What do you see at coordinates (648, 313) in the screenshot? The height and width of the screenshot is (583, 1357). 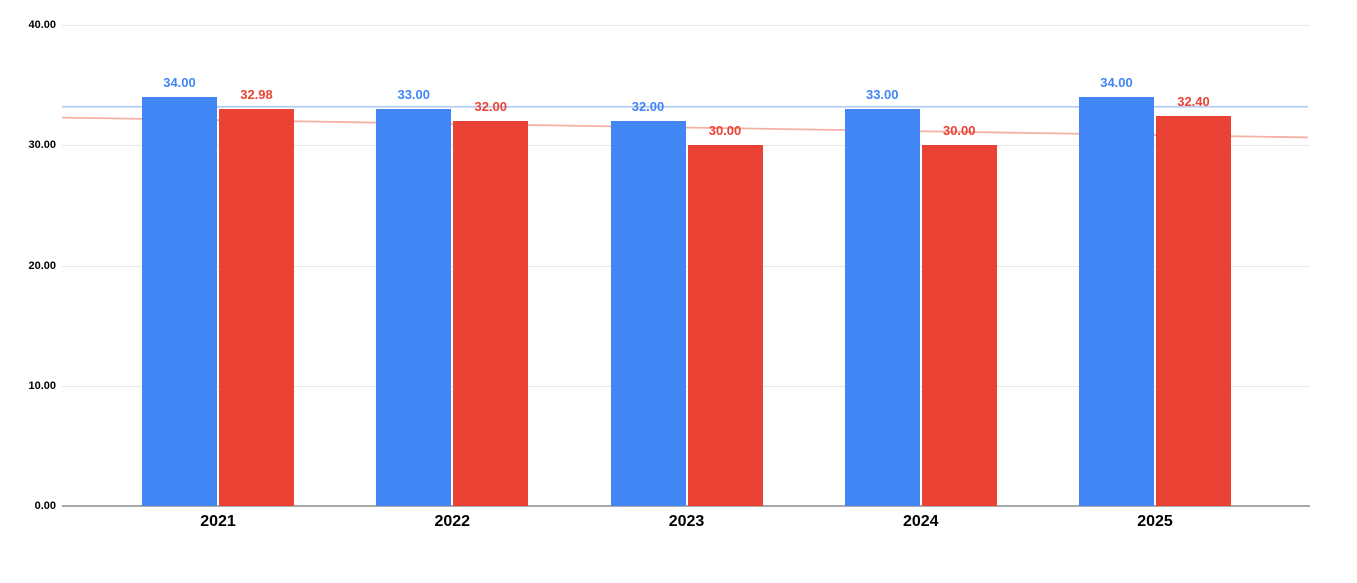 I see `bar-series-blue-2023` at bounding box center [648, 313].